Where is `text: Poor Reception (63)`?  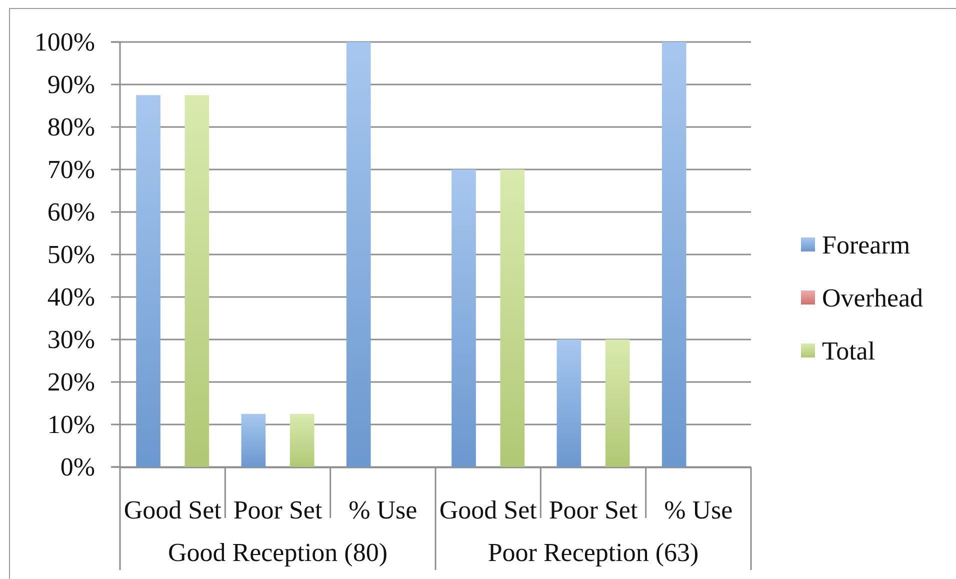
text: Poor Reception (63) is located at coordinates (593, 552).